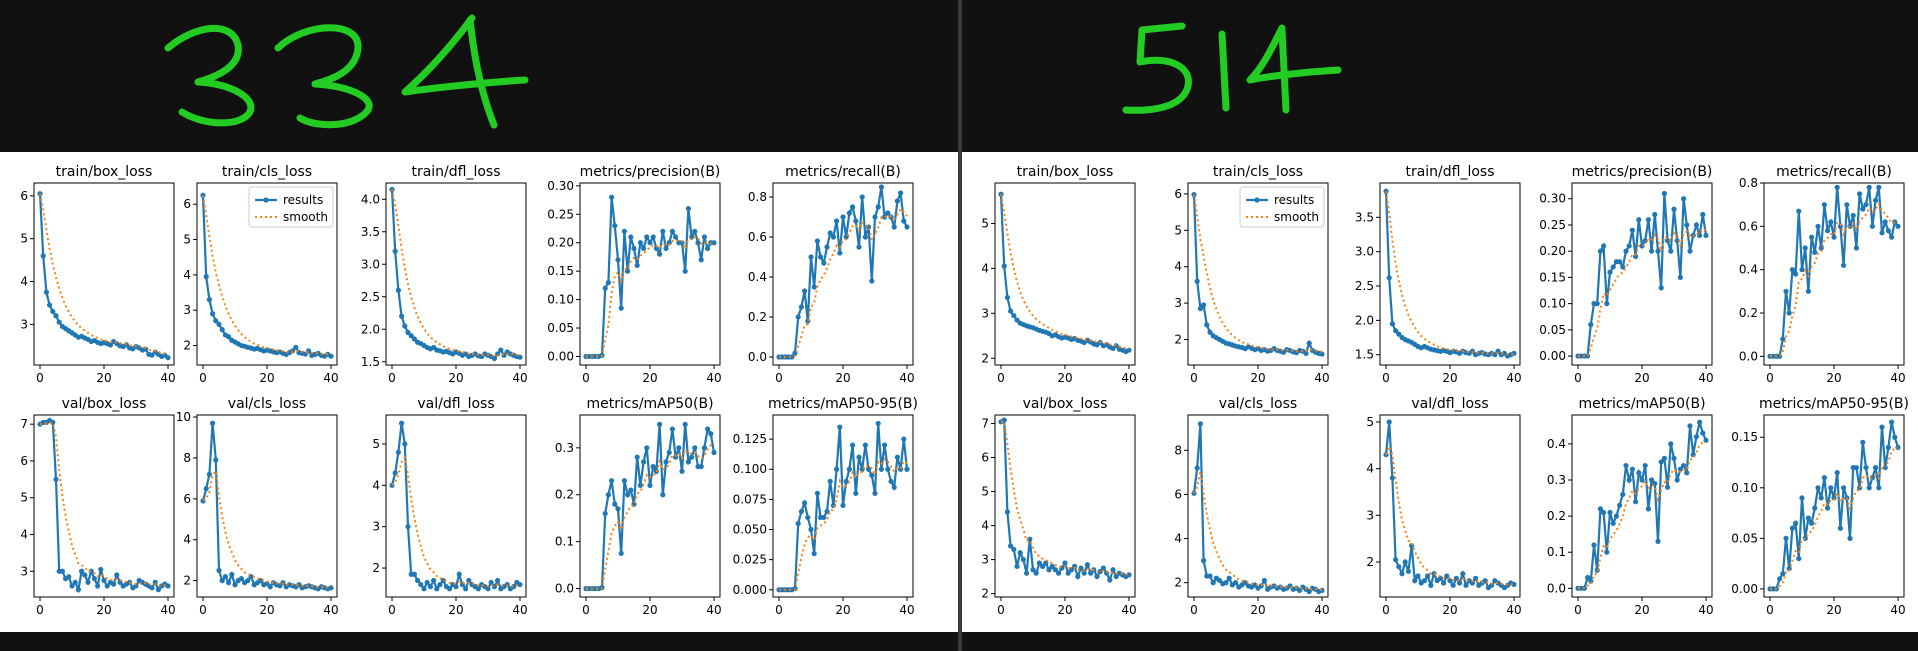  I want to click on y-tick-label: 0.0, so click(1556, 588).